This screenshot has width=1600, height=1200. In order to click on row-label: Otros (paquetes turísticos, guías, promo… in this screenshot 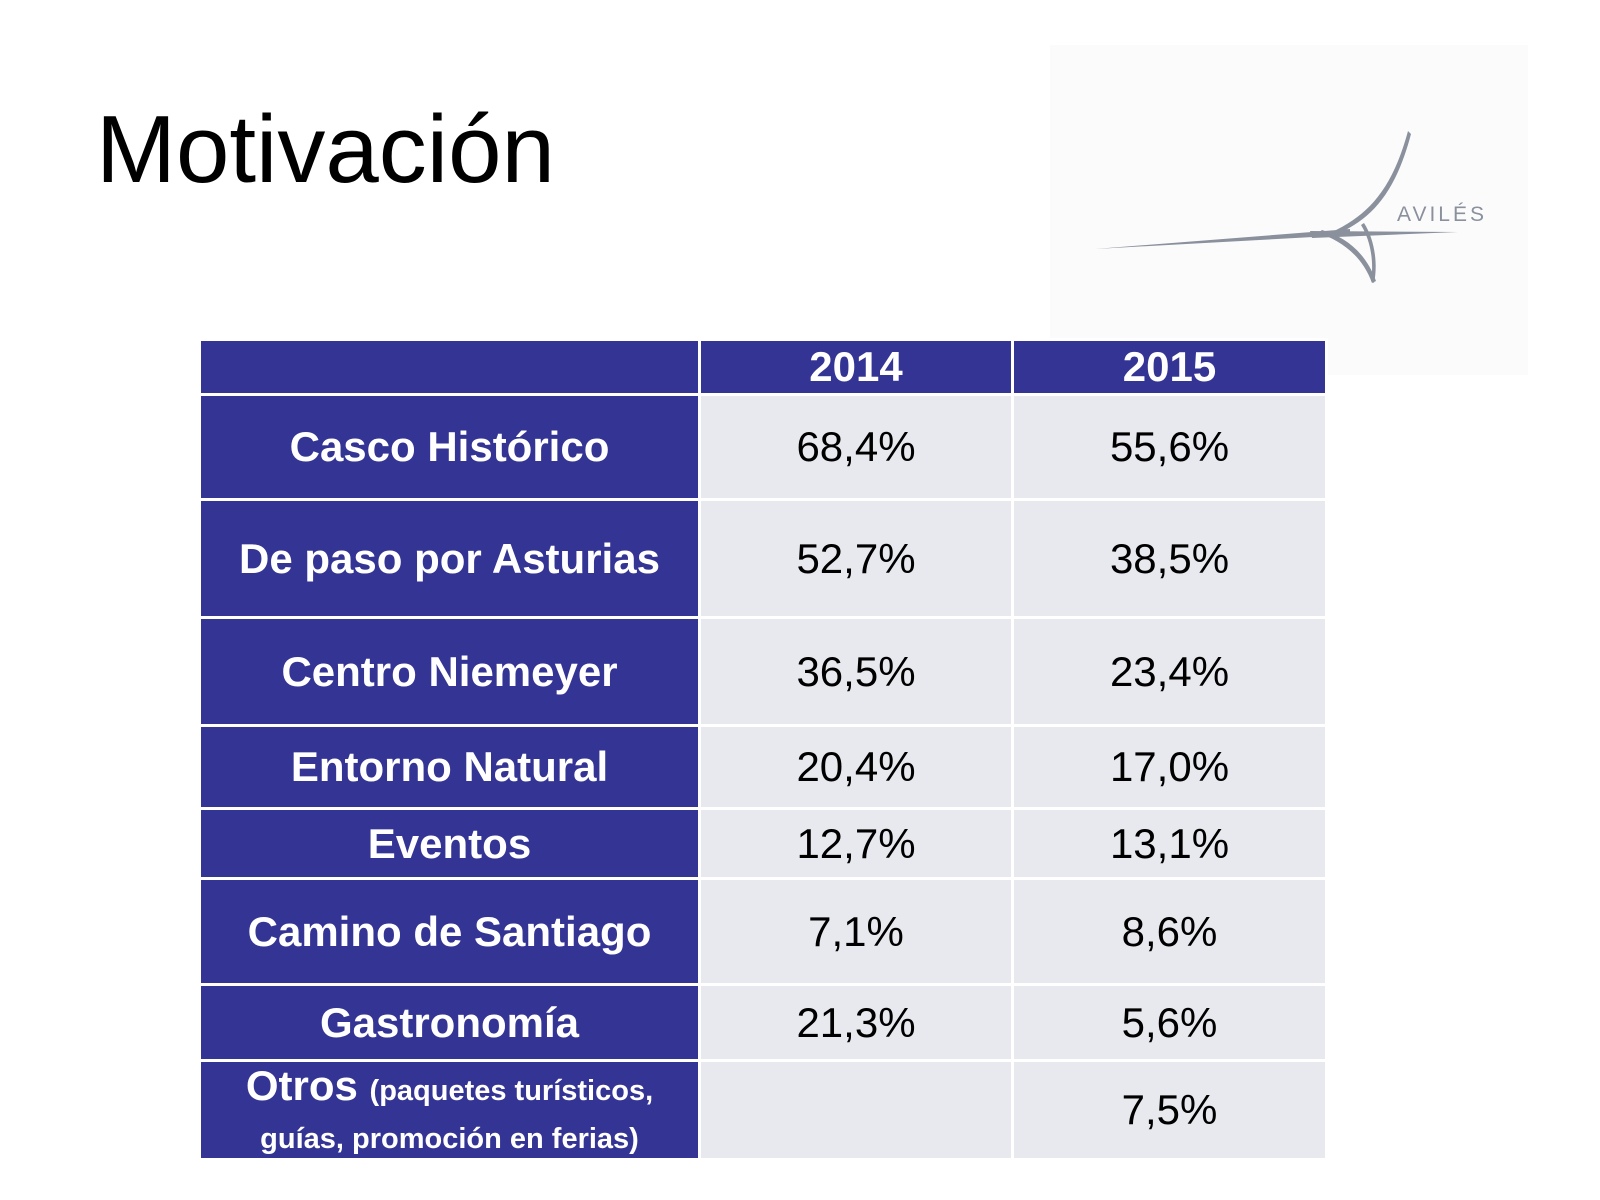, I will do `click(449, 1110)`.